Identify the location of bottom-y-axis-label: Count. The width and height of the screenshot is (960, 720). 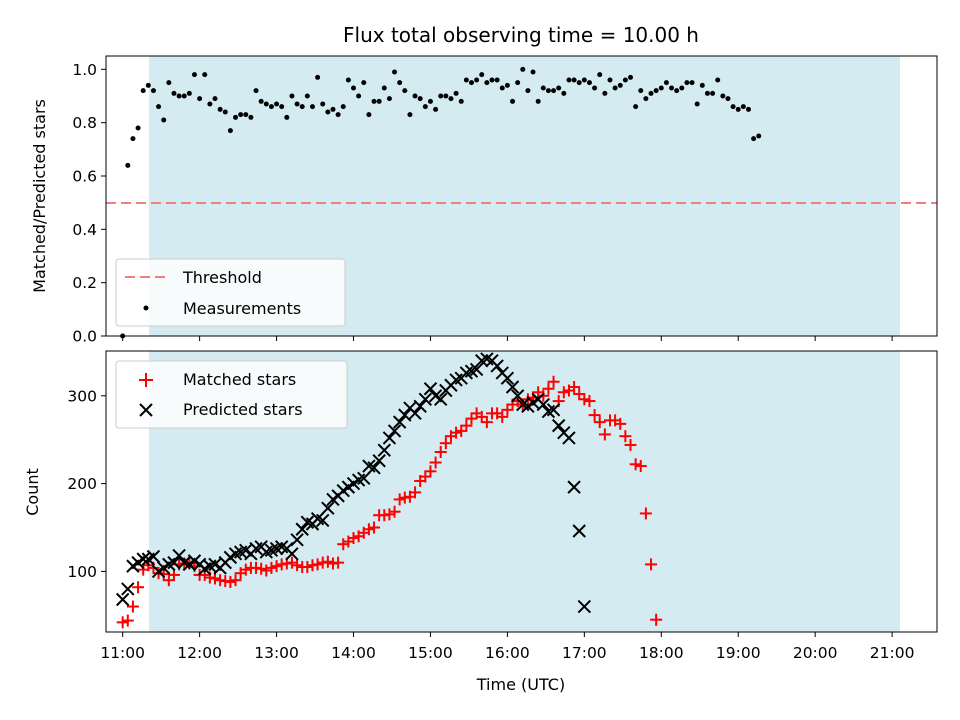
(32, 492).